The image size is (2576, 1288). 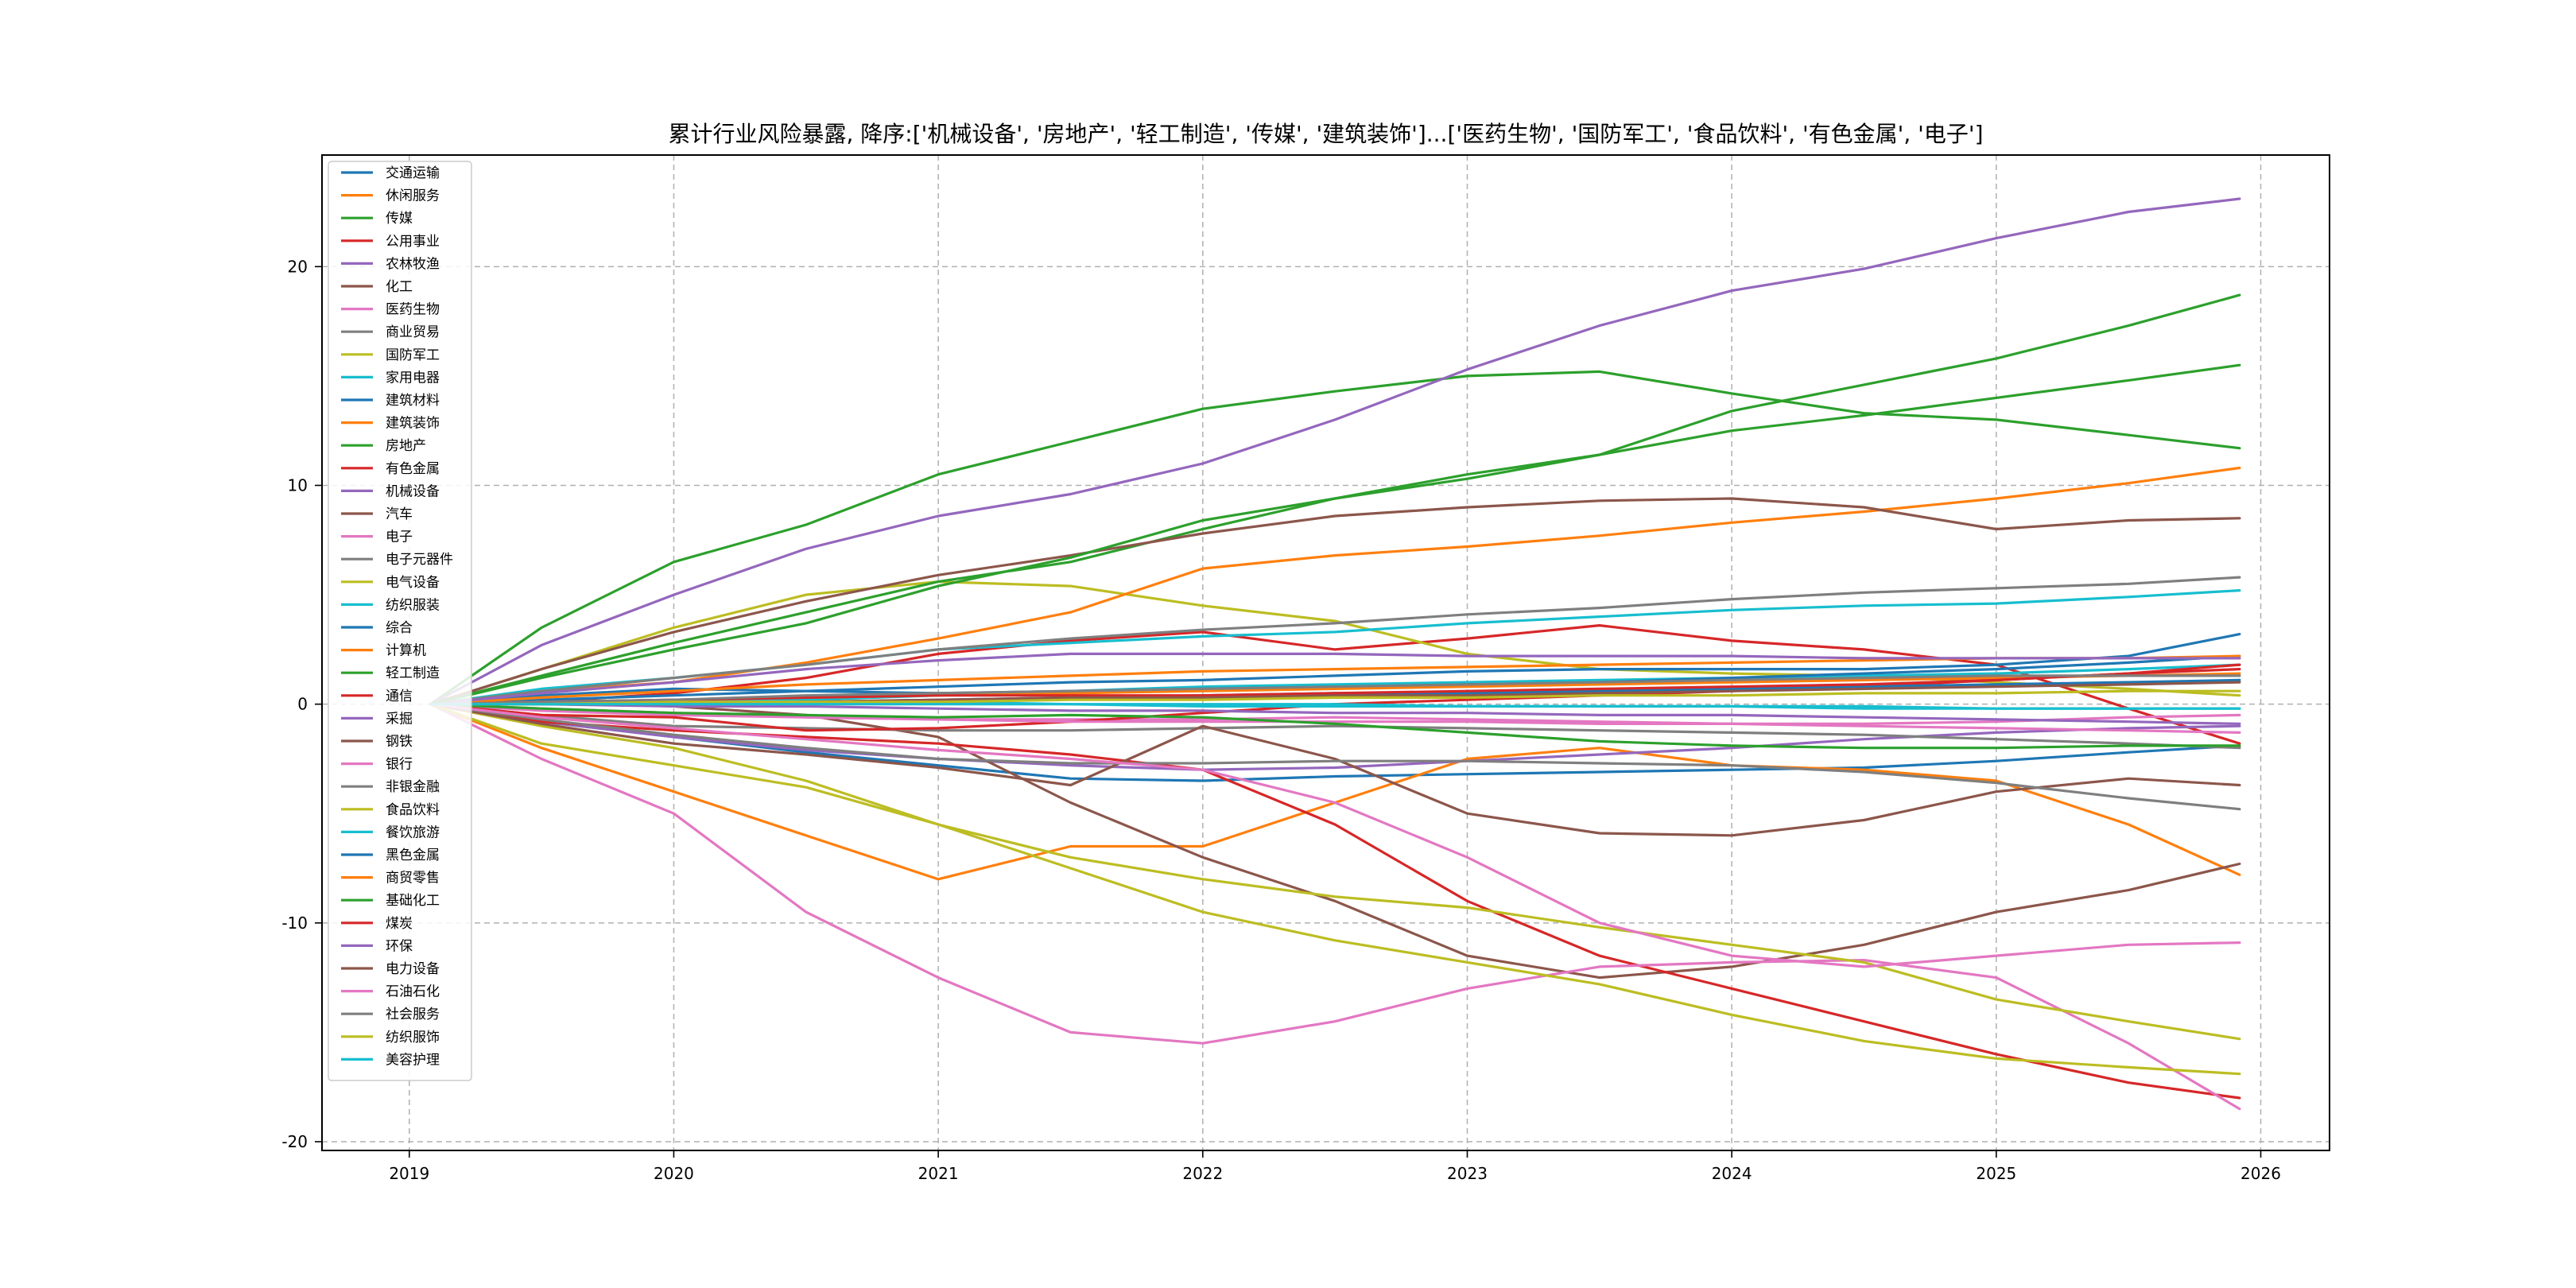 I want to click on y-tick-label: 0, so click(x=302, y=705).